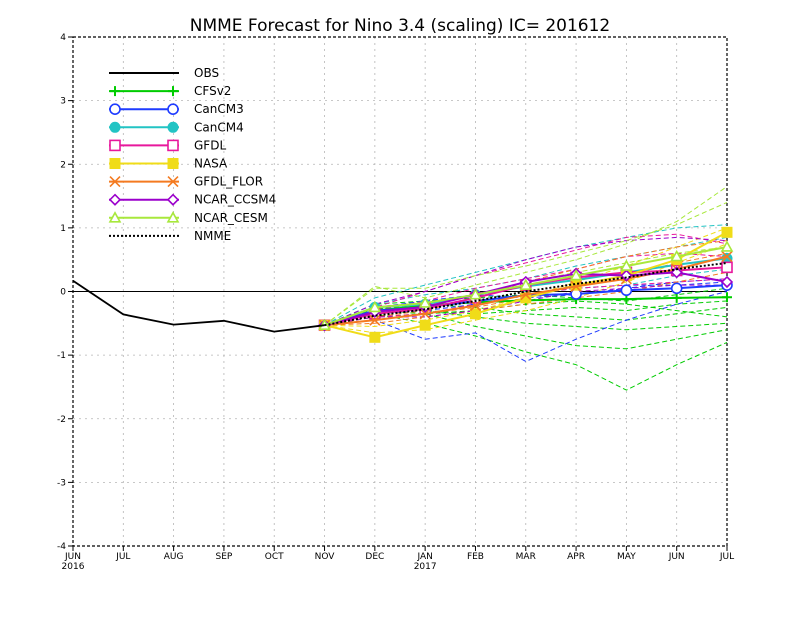  What do you see at coordinates (210, 145) in the screenshot?
I see `legend-label: GFDL` at bounding box center [210, 145].